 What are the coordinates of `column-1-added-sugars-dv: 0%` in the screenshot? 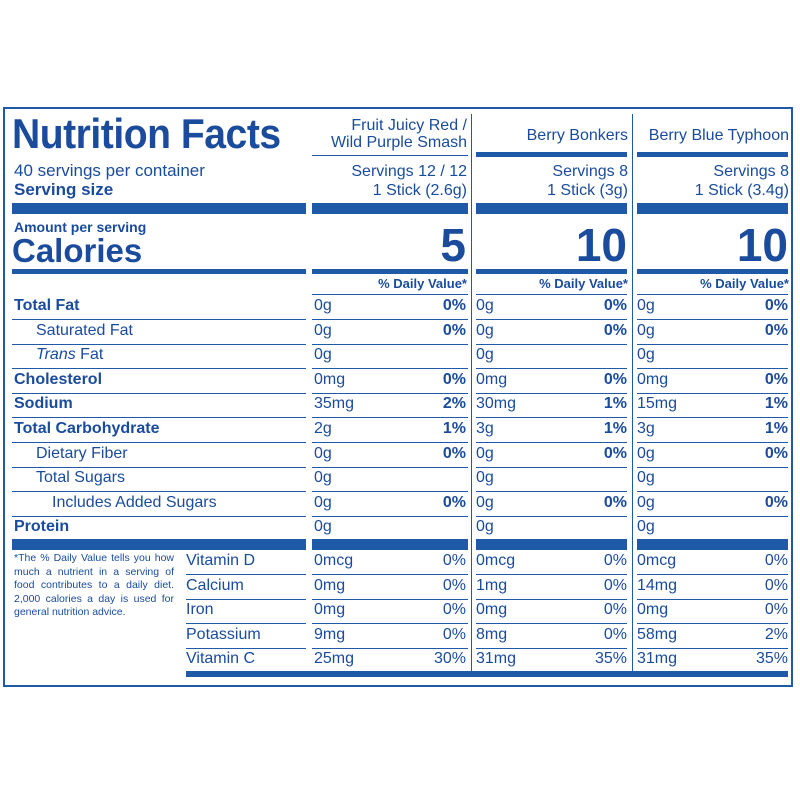 It's located at (436, 503).